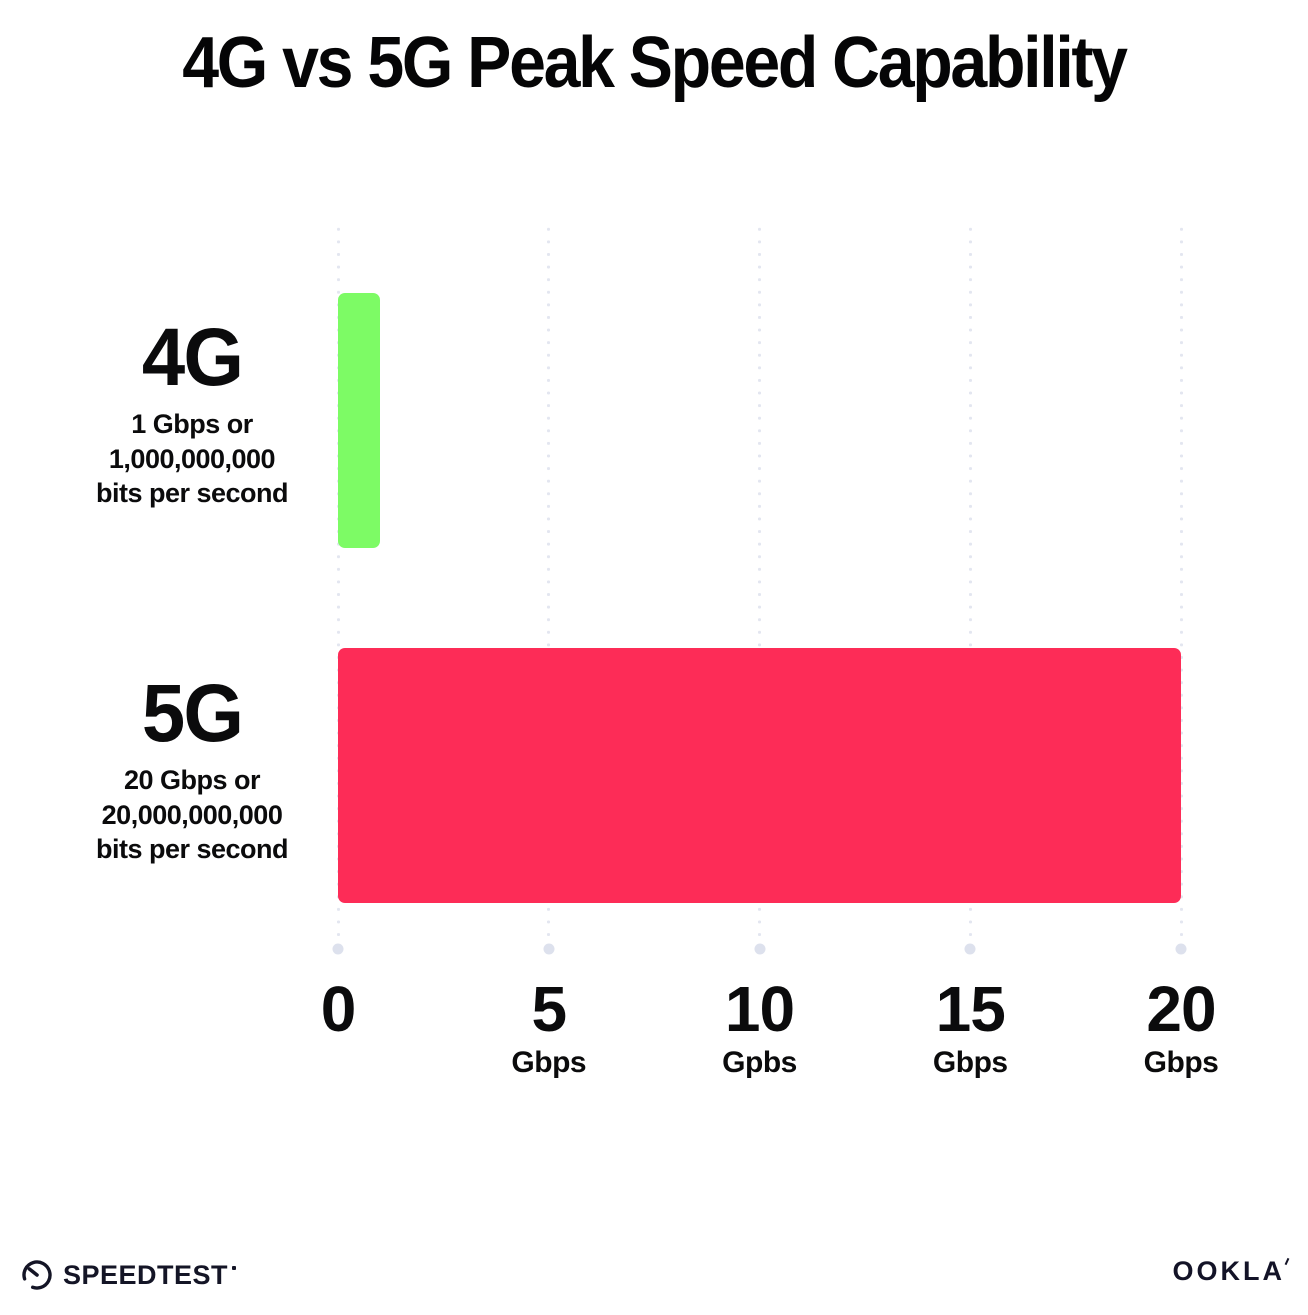 The height and width of the screenshot is (1315, 1308). Describe the element at coordinates (1228, 1271) in the screenshot. I see `ookla-wordmark: OOKLA` at that location.